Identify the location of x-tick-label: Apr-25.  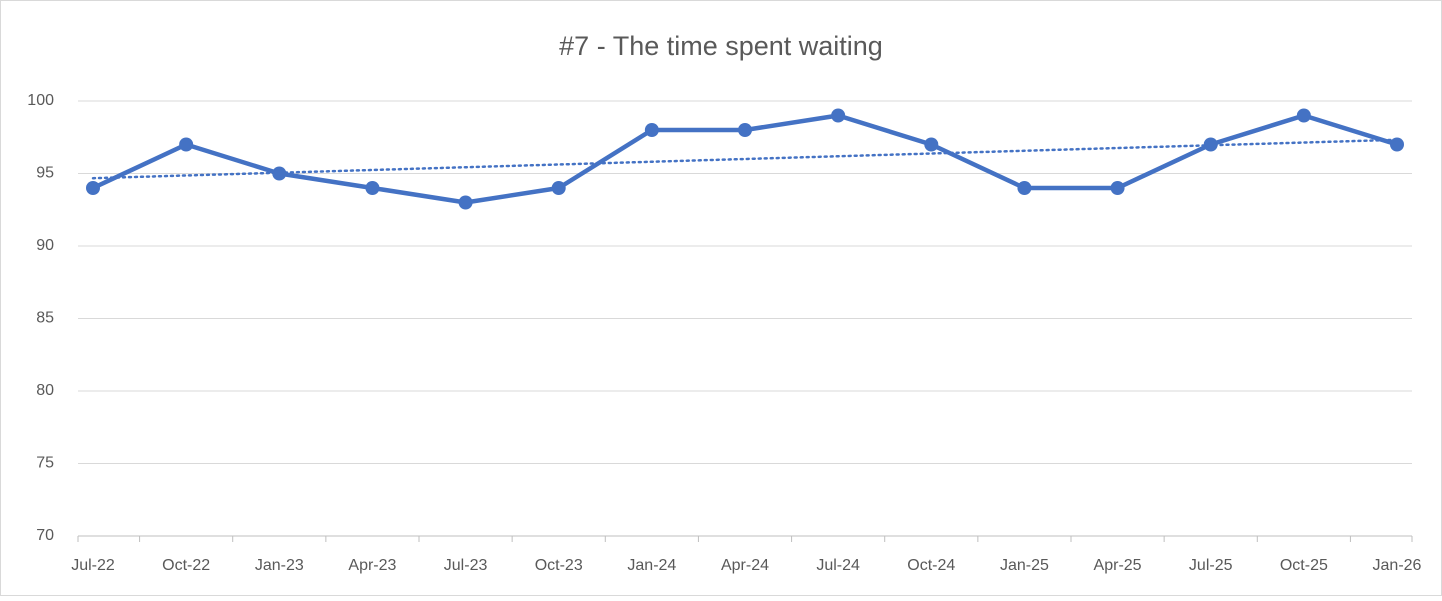
(1118, 565).